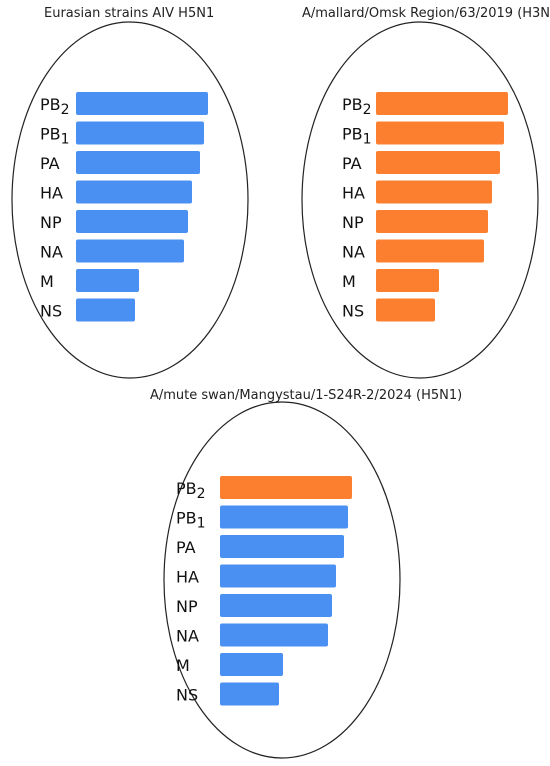 This screenshot has height=766, width=550. I want to click on label-ha-panel-1: HA, so click(51, 193).